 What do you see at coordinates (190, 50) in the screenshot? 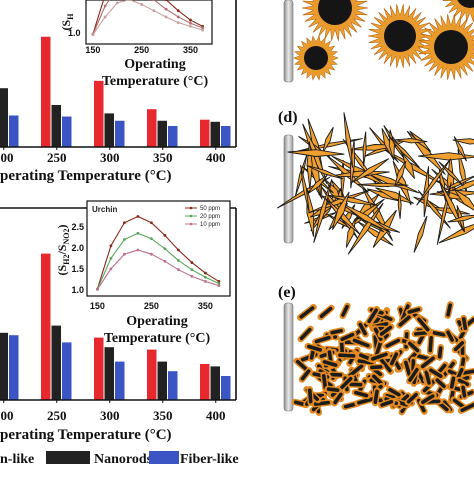
I see `top-inset-x-tick-350: 350` at bounding box center [190, 50].